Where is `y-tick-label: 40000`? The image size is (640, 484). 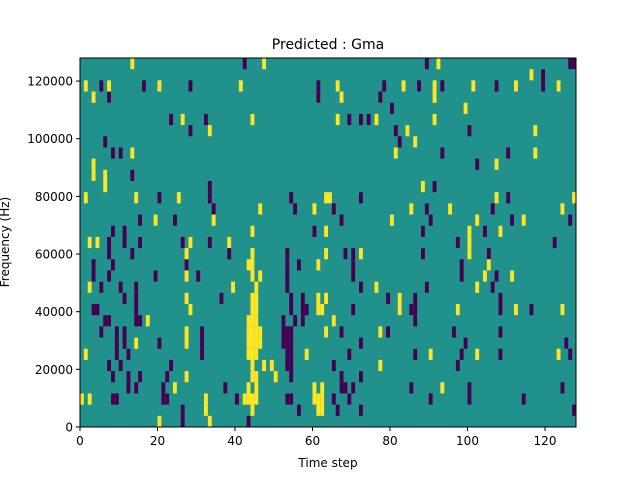
y-tick-label: 40000 is located at coordinates (54, 312).